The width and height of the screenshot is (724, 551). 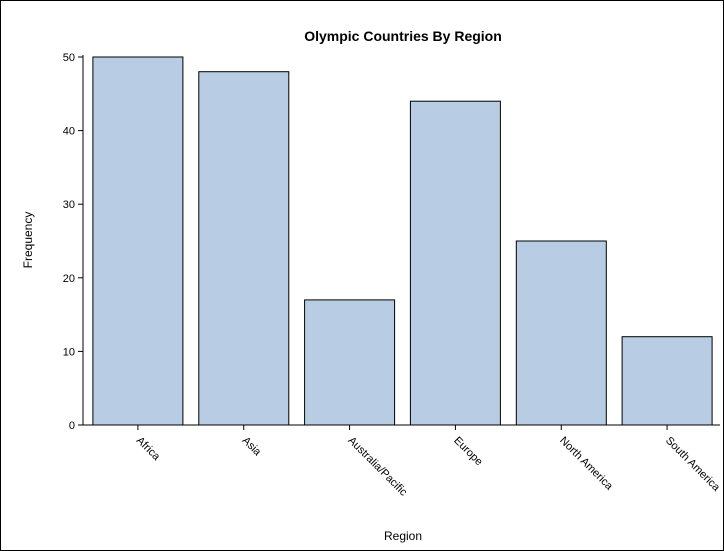 I want to click on y-tick-label: 30, so click(x=69, y=205).